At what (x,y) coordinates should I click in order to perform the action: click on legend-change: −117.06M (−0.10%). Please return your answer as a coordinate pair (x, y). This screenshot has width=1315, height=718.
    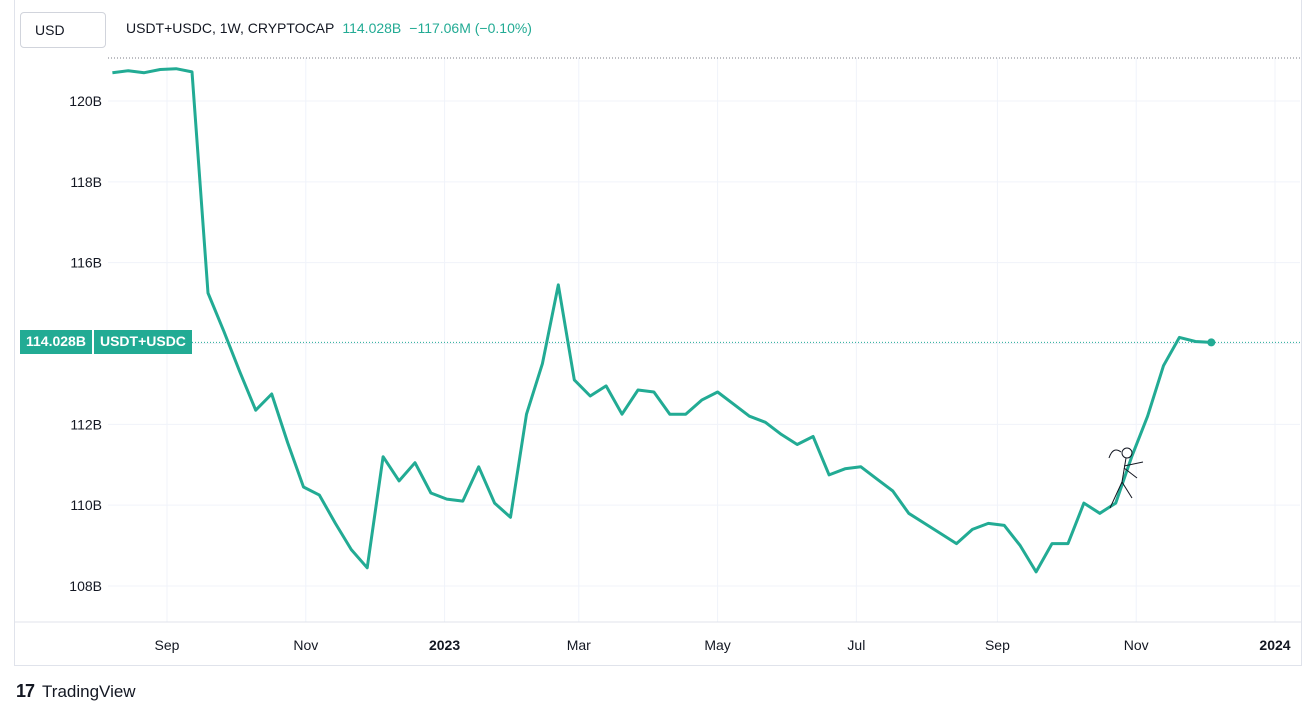
    Looking at the image, I should click on (470, 28).